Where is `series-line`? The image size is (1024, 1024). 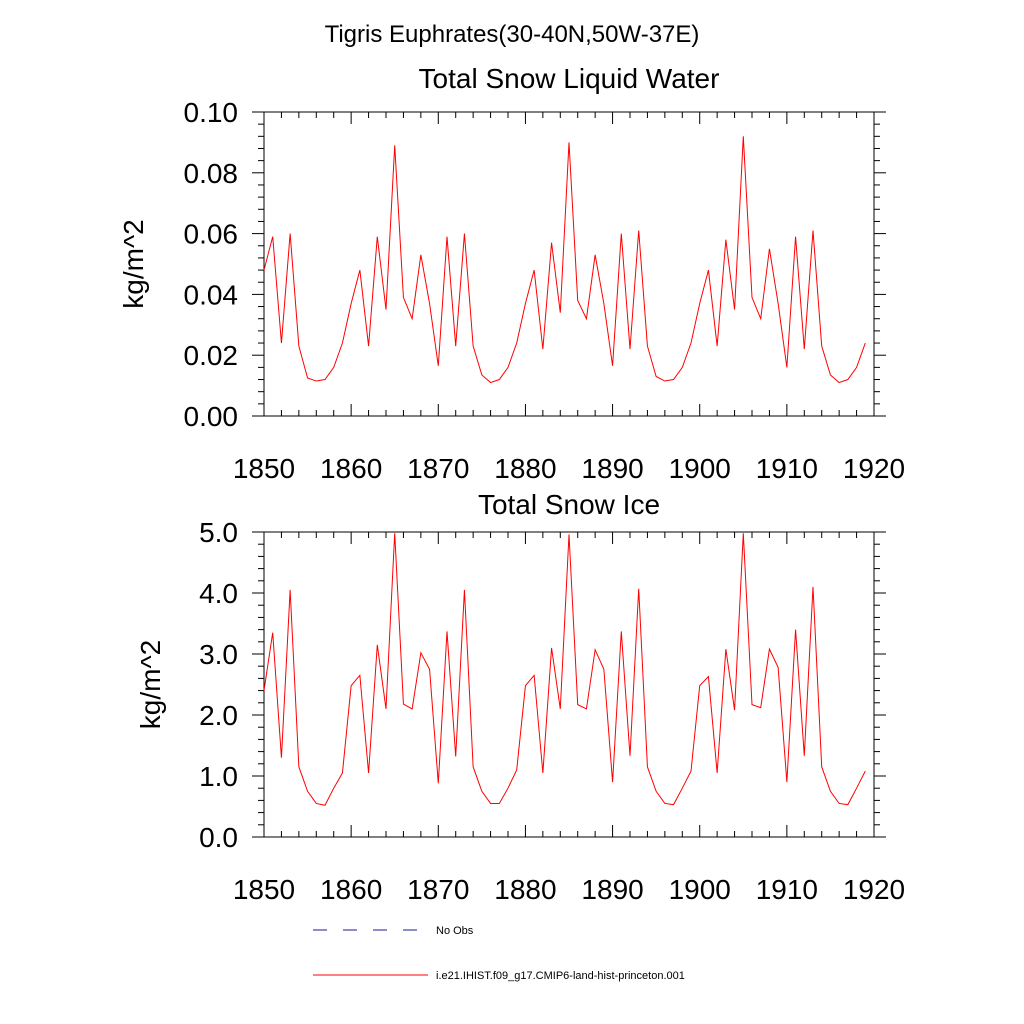 series-line is located at coordinates (564, 260).